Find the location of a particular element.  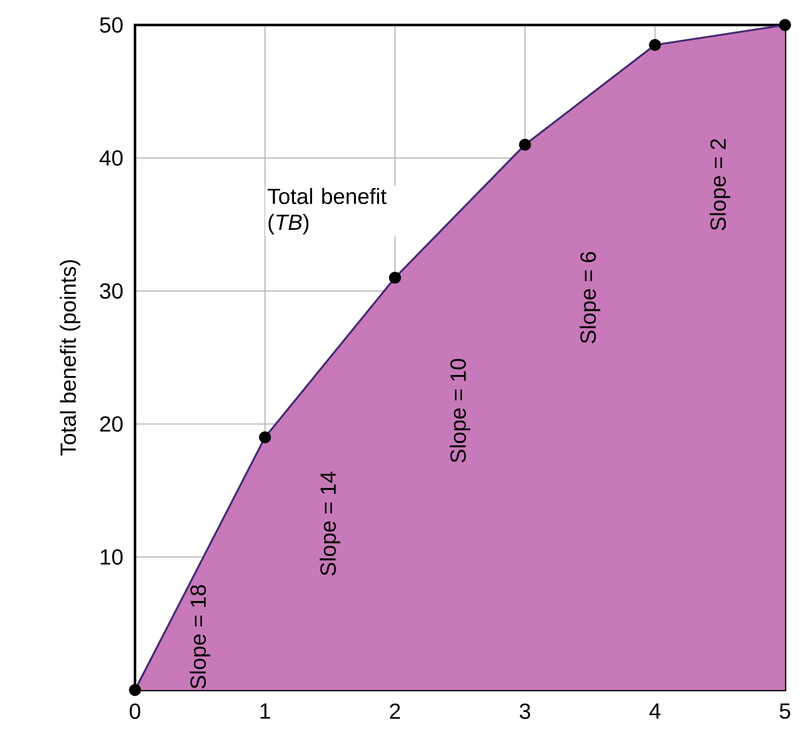

x-tick-label: 5 is located at coordinates (785, 711).